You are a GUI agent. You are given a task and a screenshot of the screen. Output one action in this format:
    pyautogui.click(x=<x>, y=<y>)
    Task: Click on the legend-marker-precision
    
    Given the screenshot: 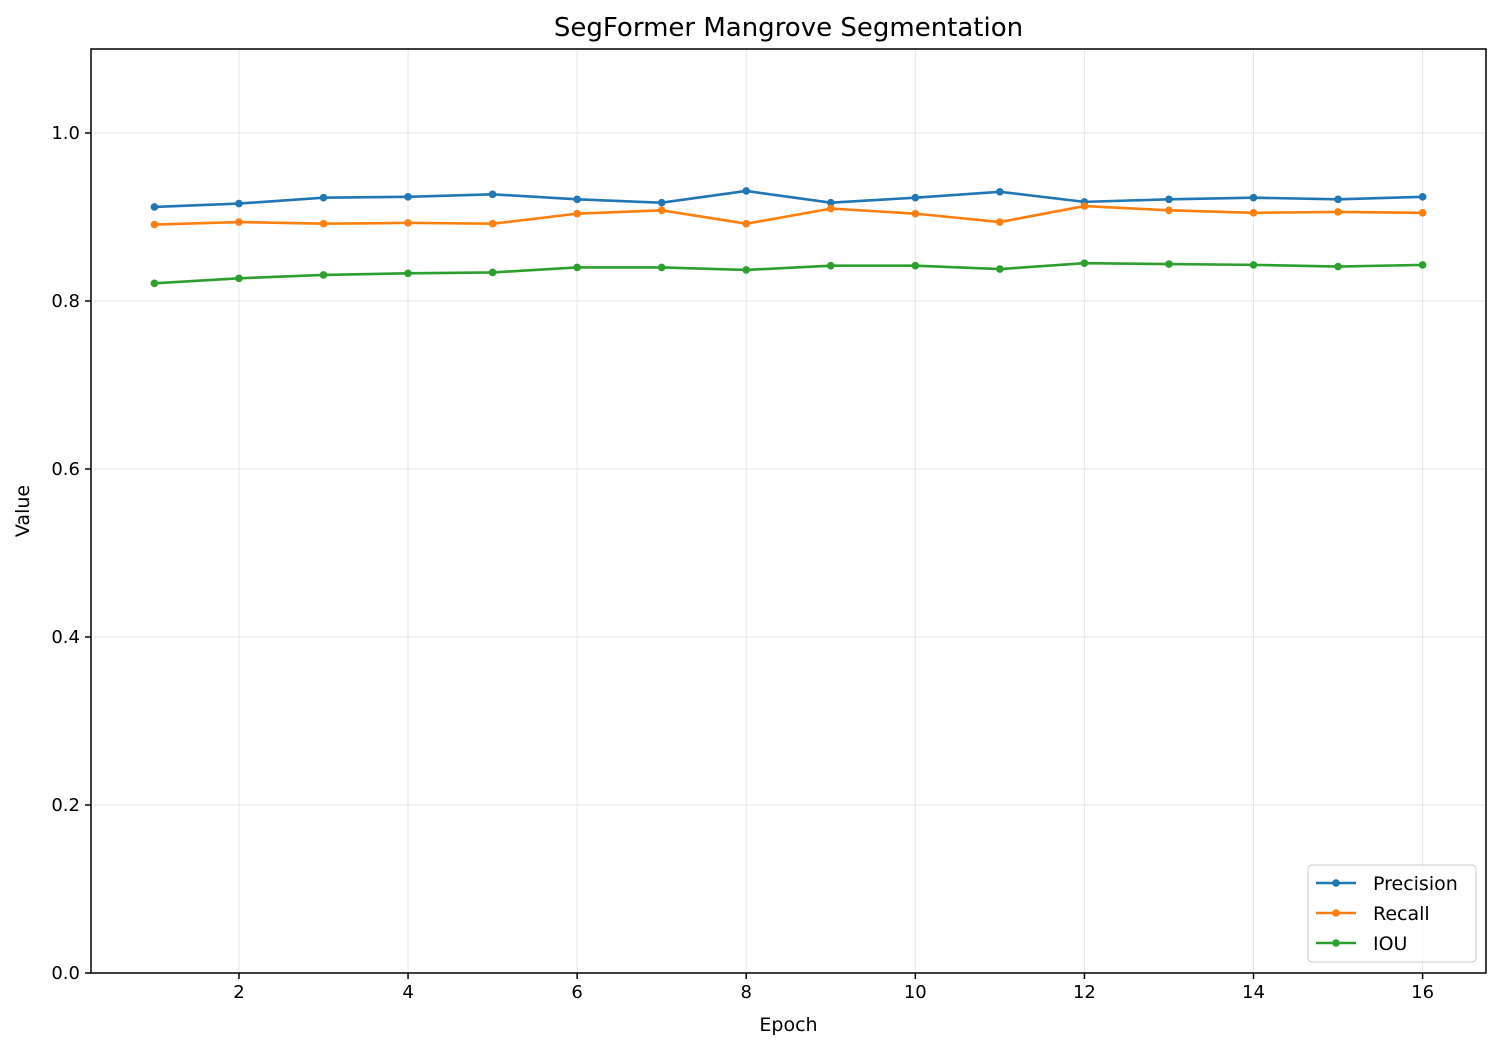 What is the action you would take?
    pyautogui.click(x=1336, y=883)
    